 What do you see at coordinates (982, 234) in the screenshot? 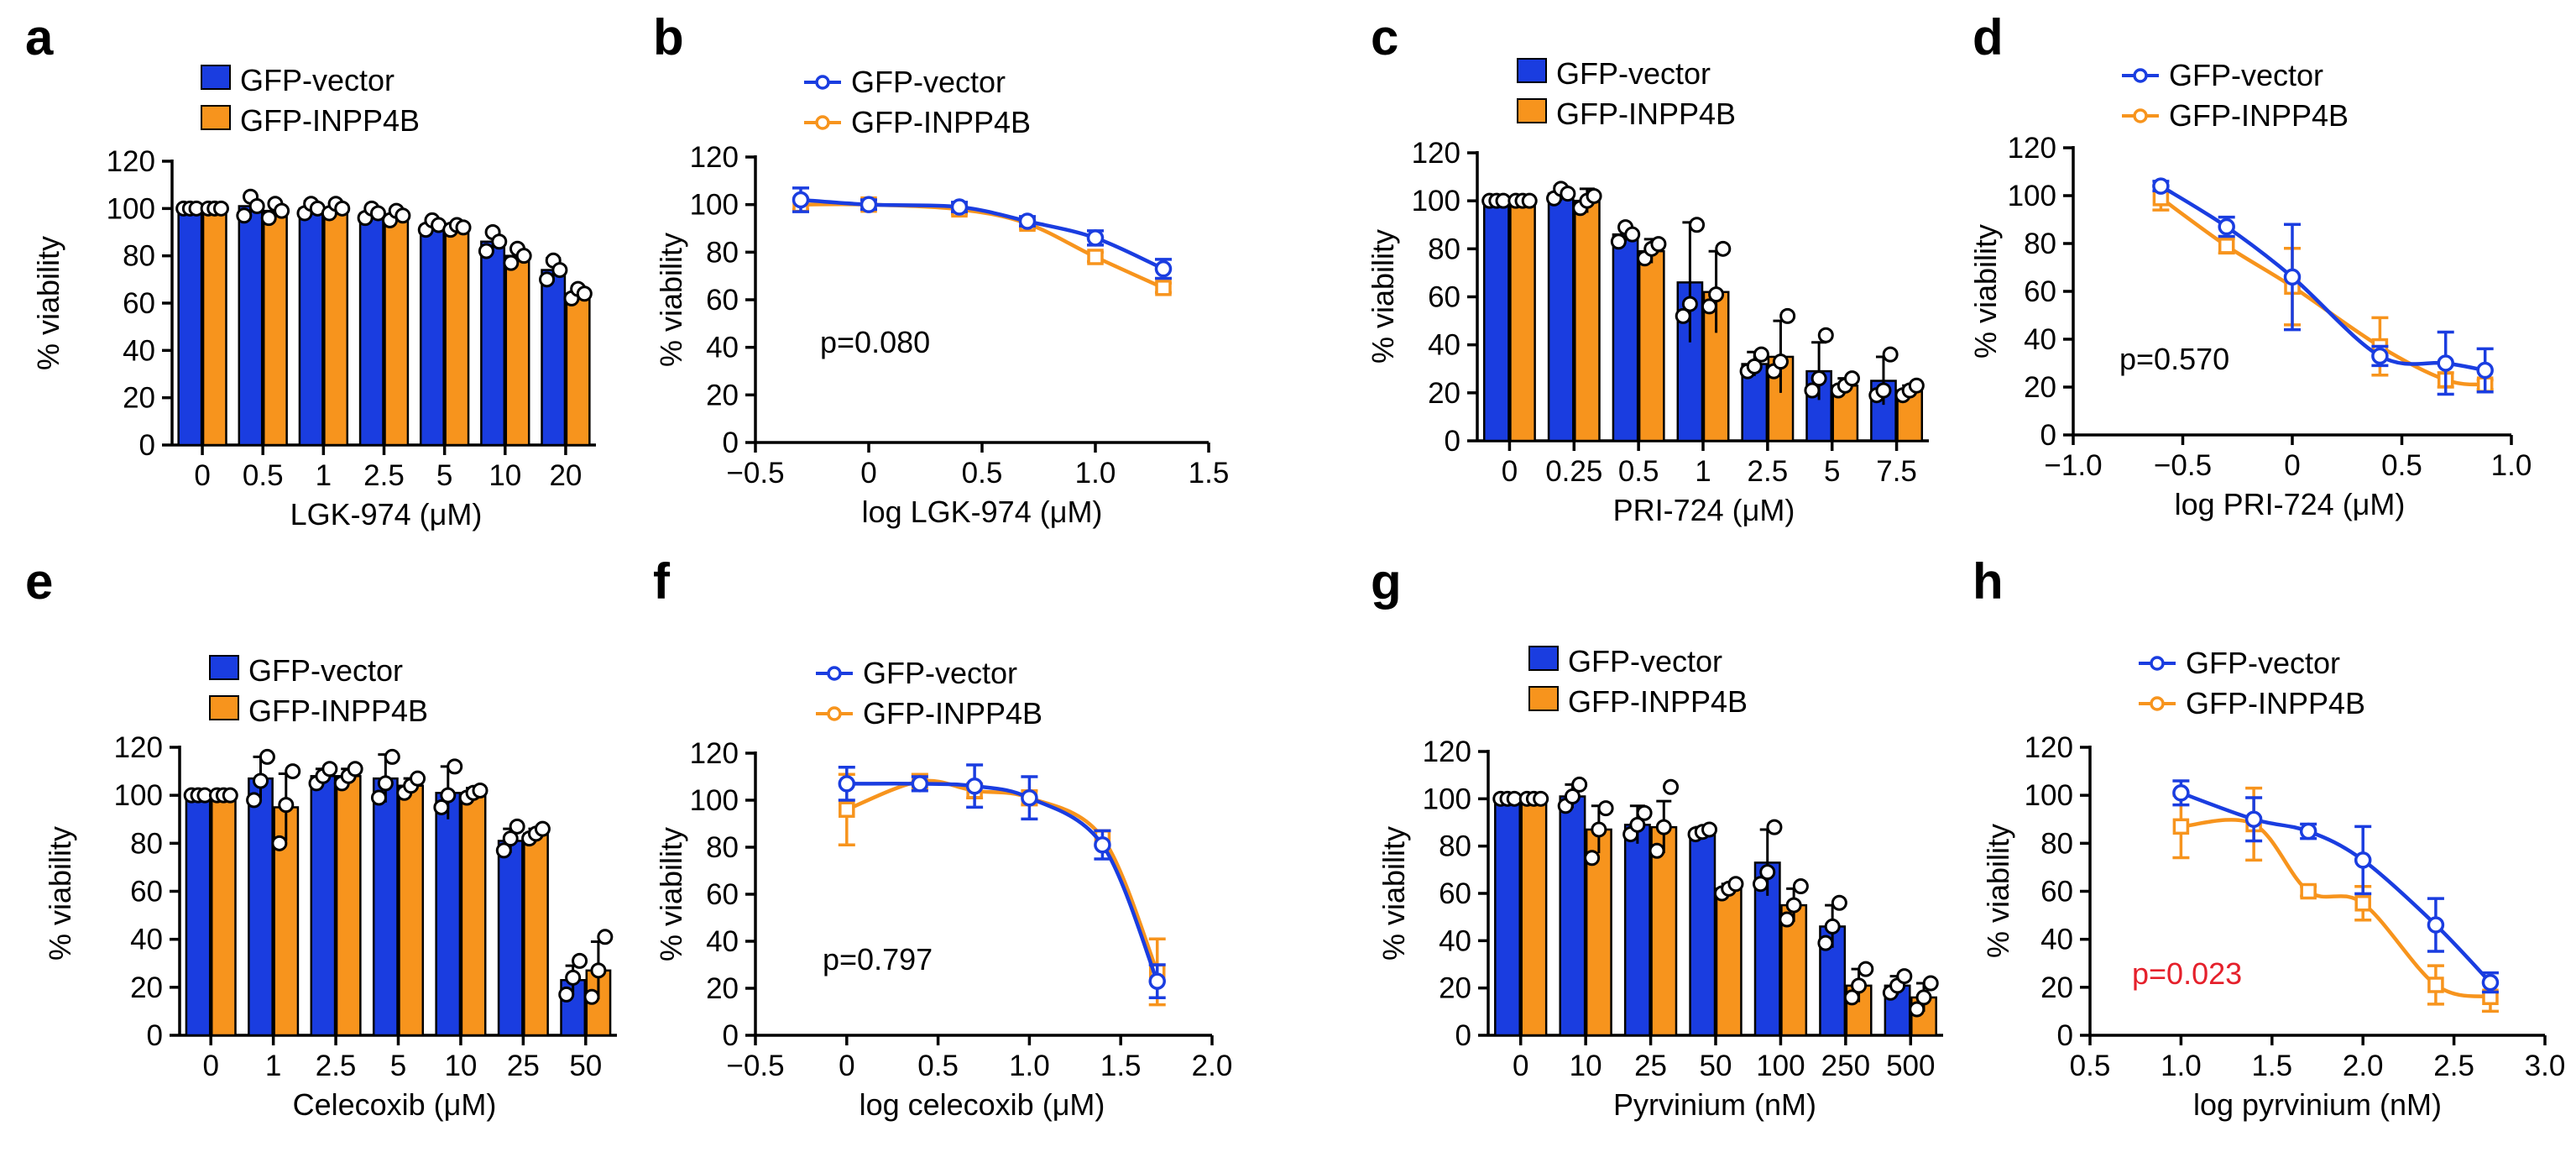
I see `fit-curve-vector` at bounding box center [982, 234].